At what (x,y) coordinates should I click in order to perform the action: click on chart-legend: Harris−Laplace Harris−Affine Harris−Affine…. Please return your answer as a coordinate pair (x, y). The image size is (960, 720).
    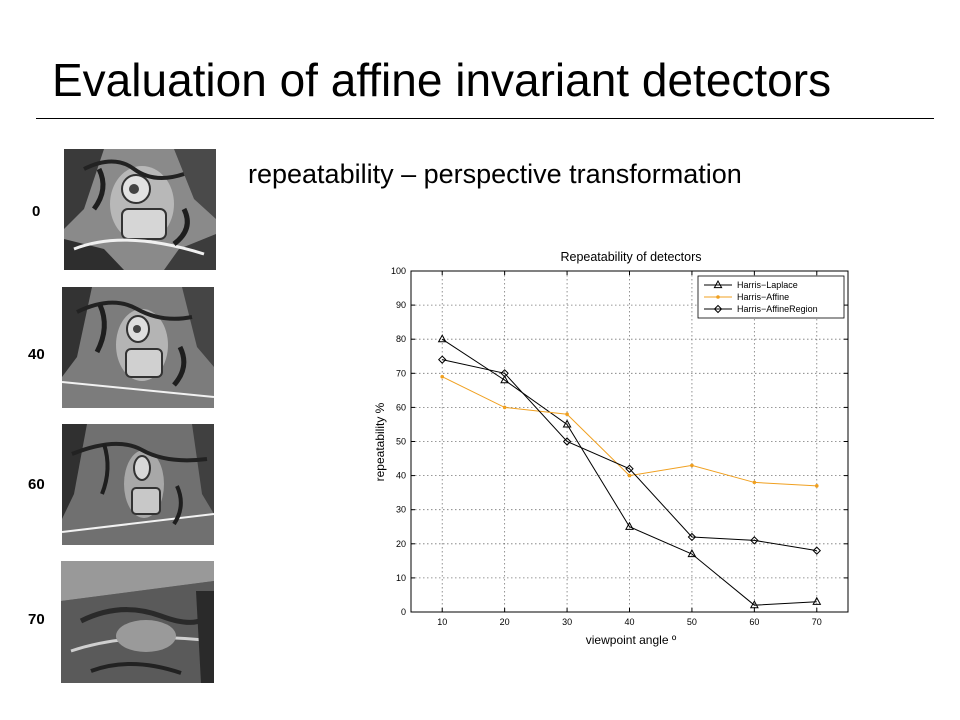
    Looking at the image, I should click on (771, 297).